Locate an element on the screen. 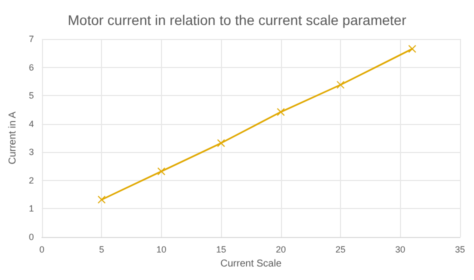  x-tick-label: 20 is located at coordinates (281, 249).